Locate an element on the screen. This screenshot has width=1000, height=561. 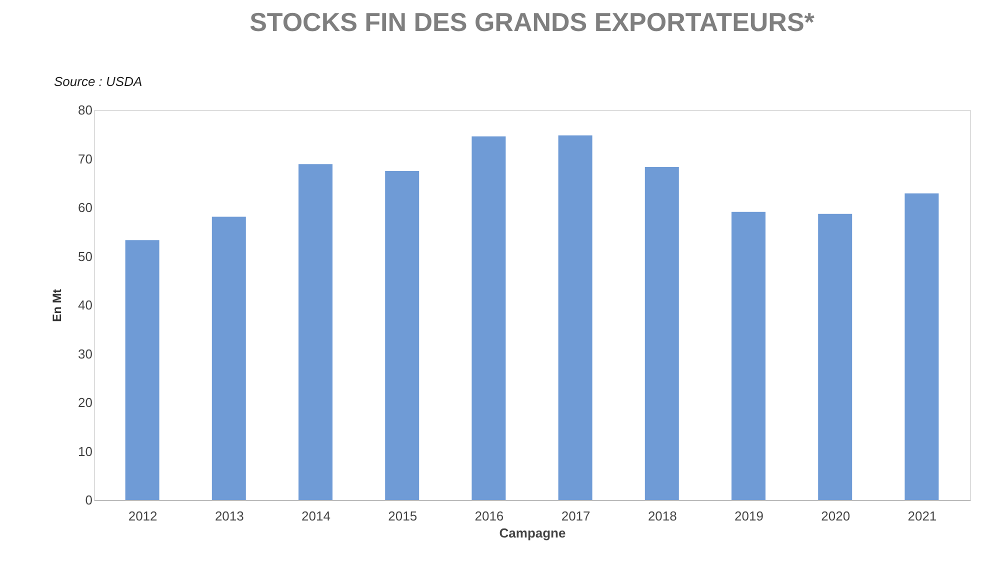
chart-title: STOCKS FIN DES GRANDS EXPORTATEURS* is located at coordinates (533, 22).